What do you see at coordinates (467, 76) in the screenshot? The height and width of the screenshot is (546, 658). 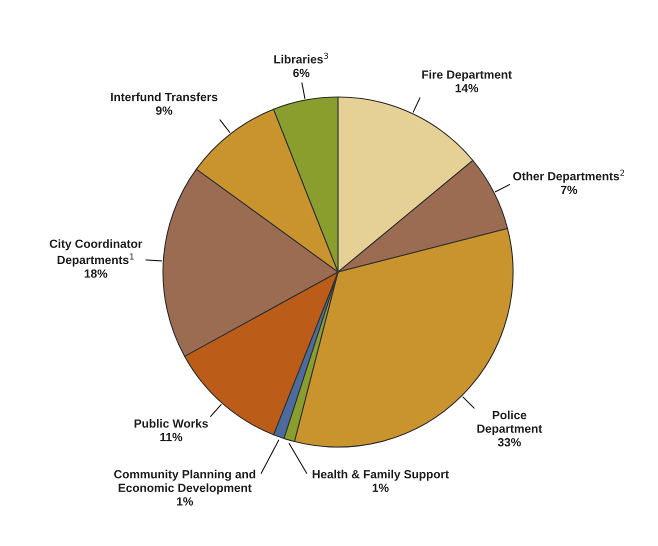 I see `slice-label: Fire Department` at bounding box center [467, 76].